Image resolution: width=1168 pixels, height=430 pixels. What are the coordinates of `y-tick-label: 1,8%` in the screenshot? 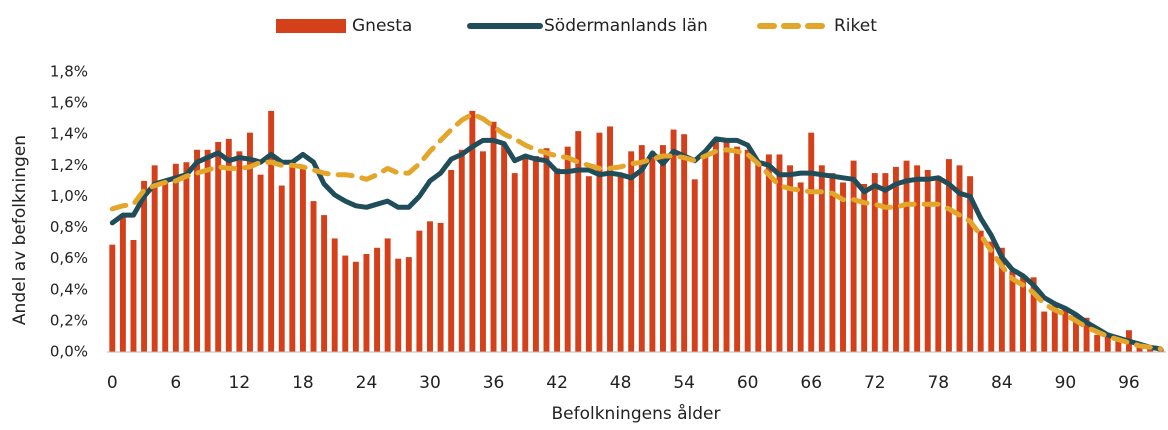 It's located at (69, 72).